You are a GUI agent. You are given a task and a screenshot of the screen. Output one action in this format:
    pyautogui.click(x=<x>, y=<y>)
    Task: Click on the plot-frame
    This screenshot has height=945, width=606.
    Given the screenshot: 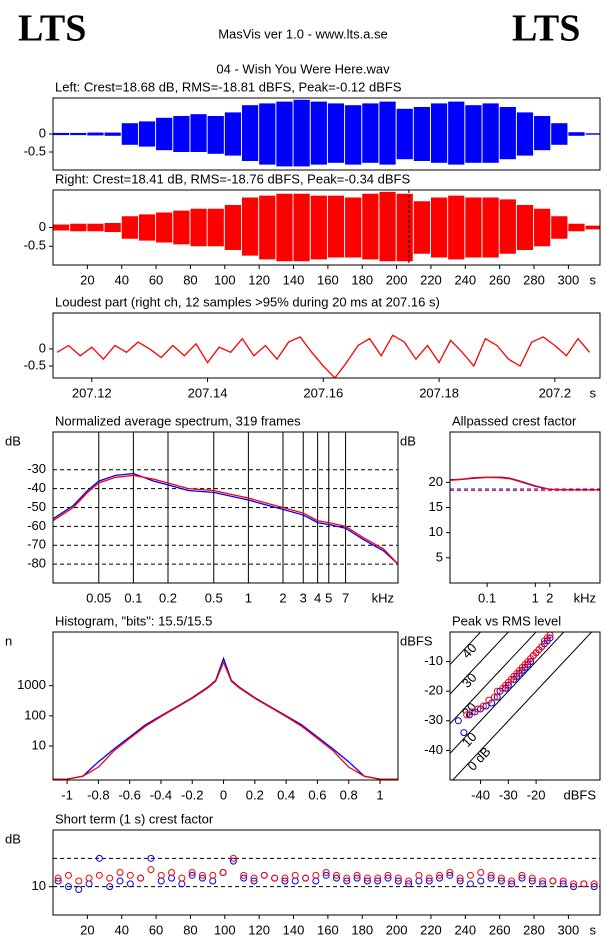 What is the action you would take?
    pyautogui.click(x=525, y=706)
    